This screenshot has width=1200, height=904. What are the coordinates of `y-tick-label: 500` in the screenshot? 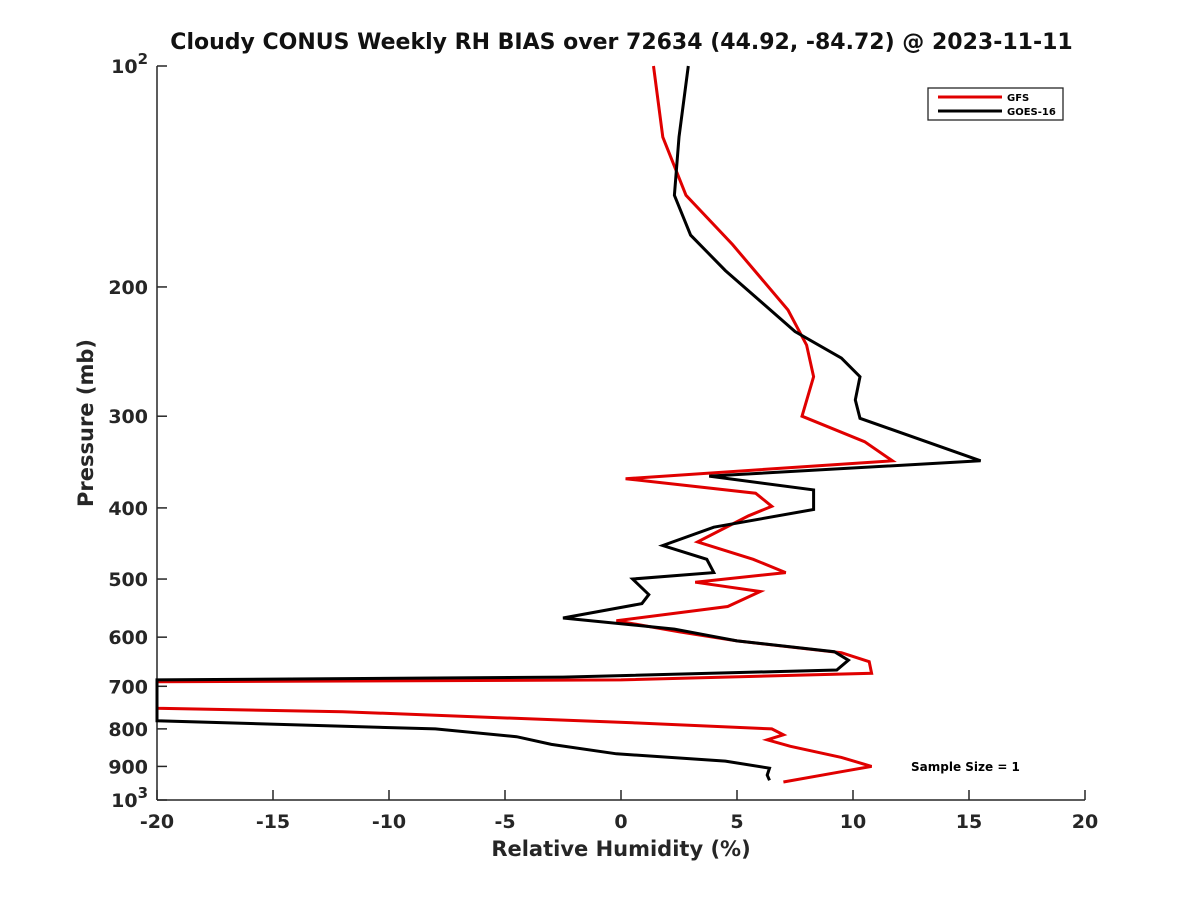 It's located at (128, 580).